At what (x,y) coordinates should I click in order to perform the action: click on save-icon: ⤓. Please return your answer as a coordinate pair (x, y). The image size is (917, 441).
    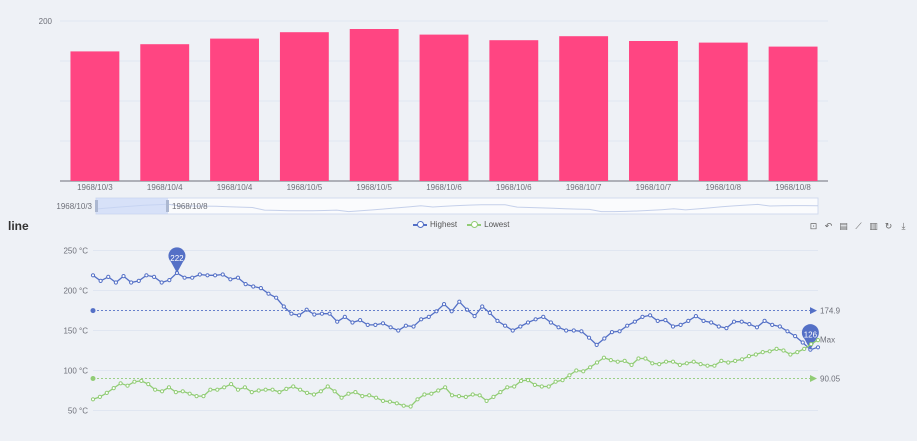
    Looking at the image, I should click on (903, 227).